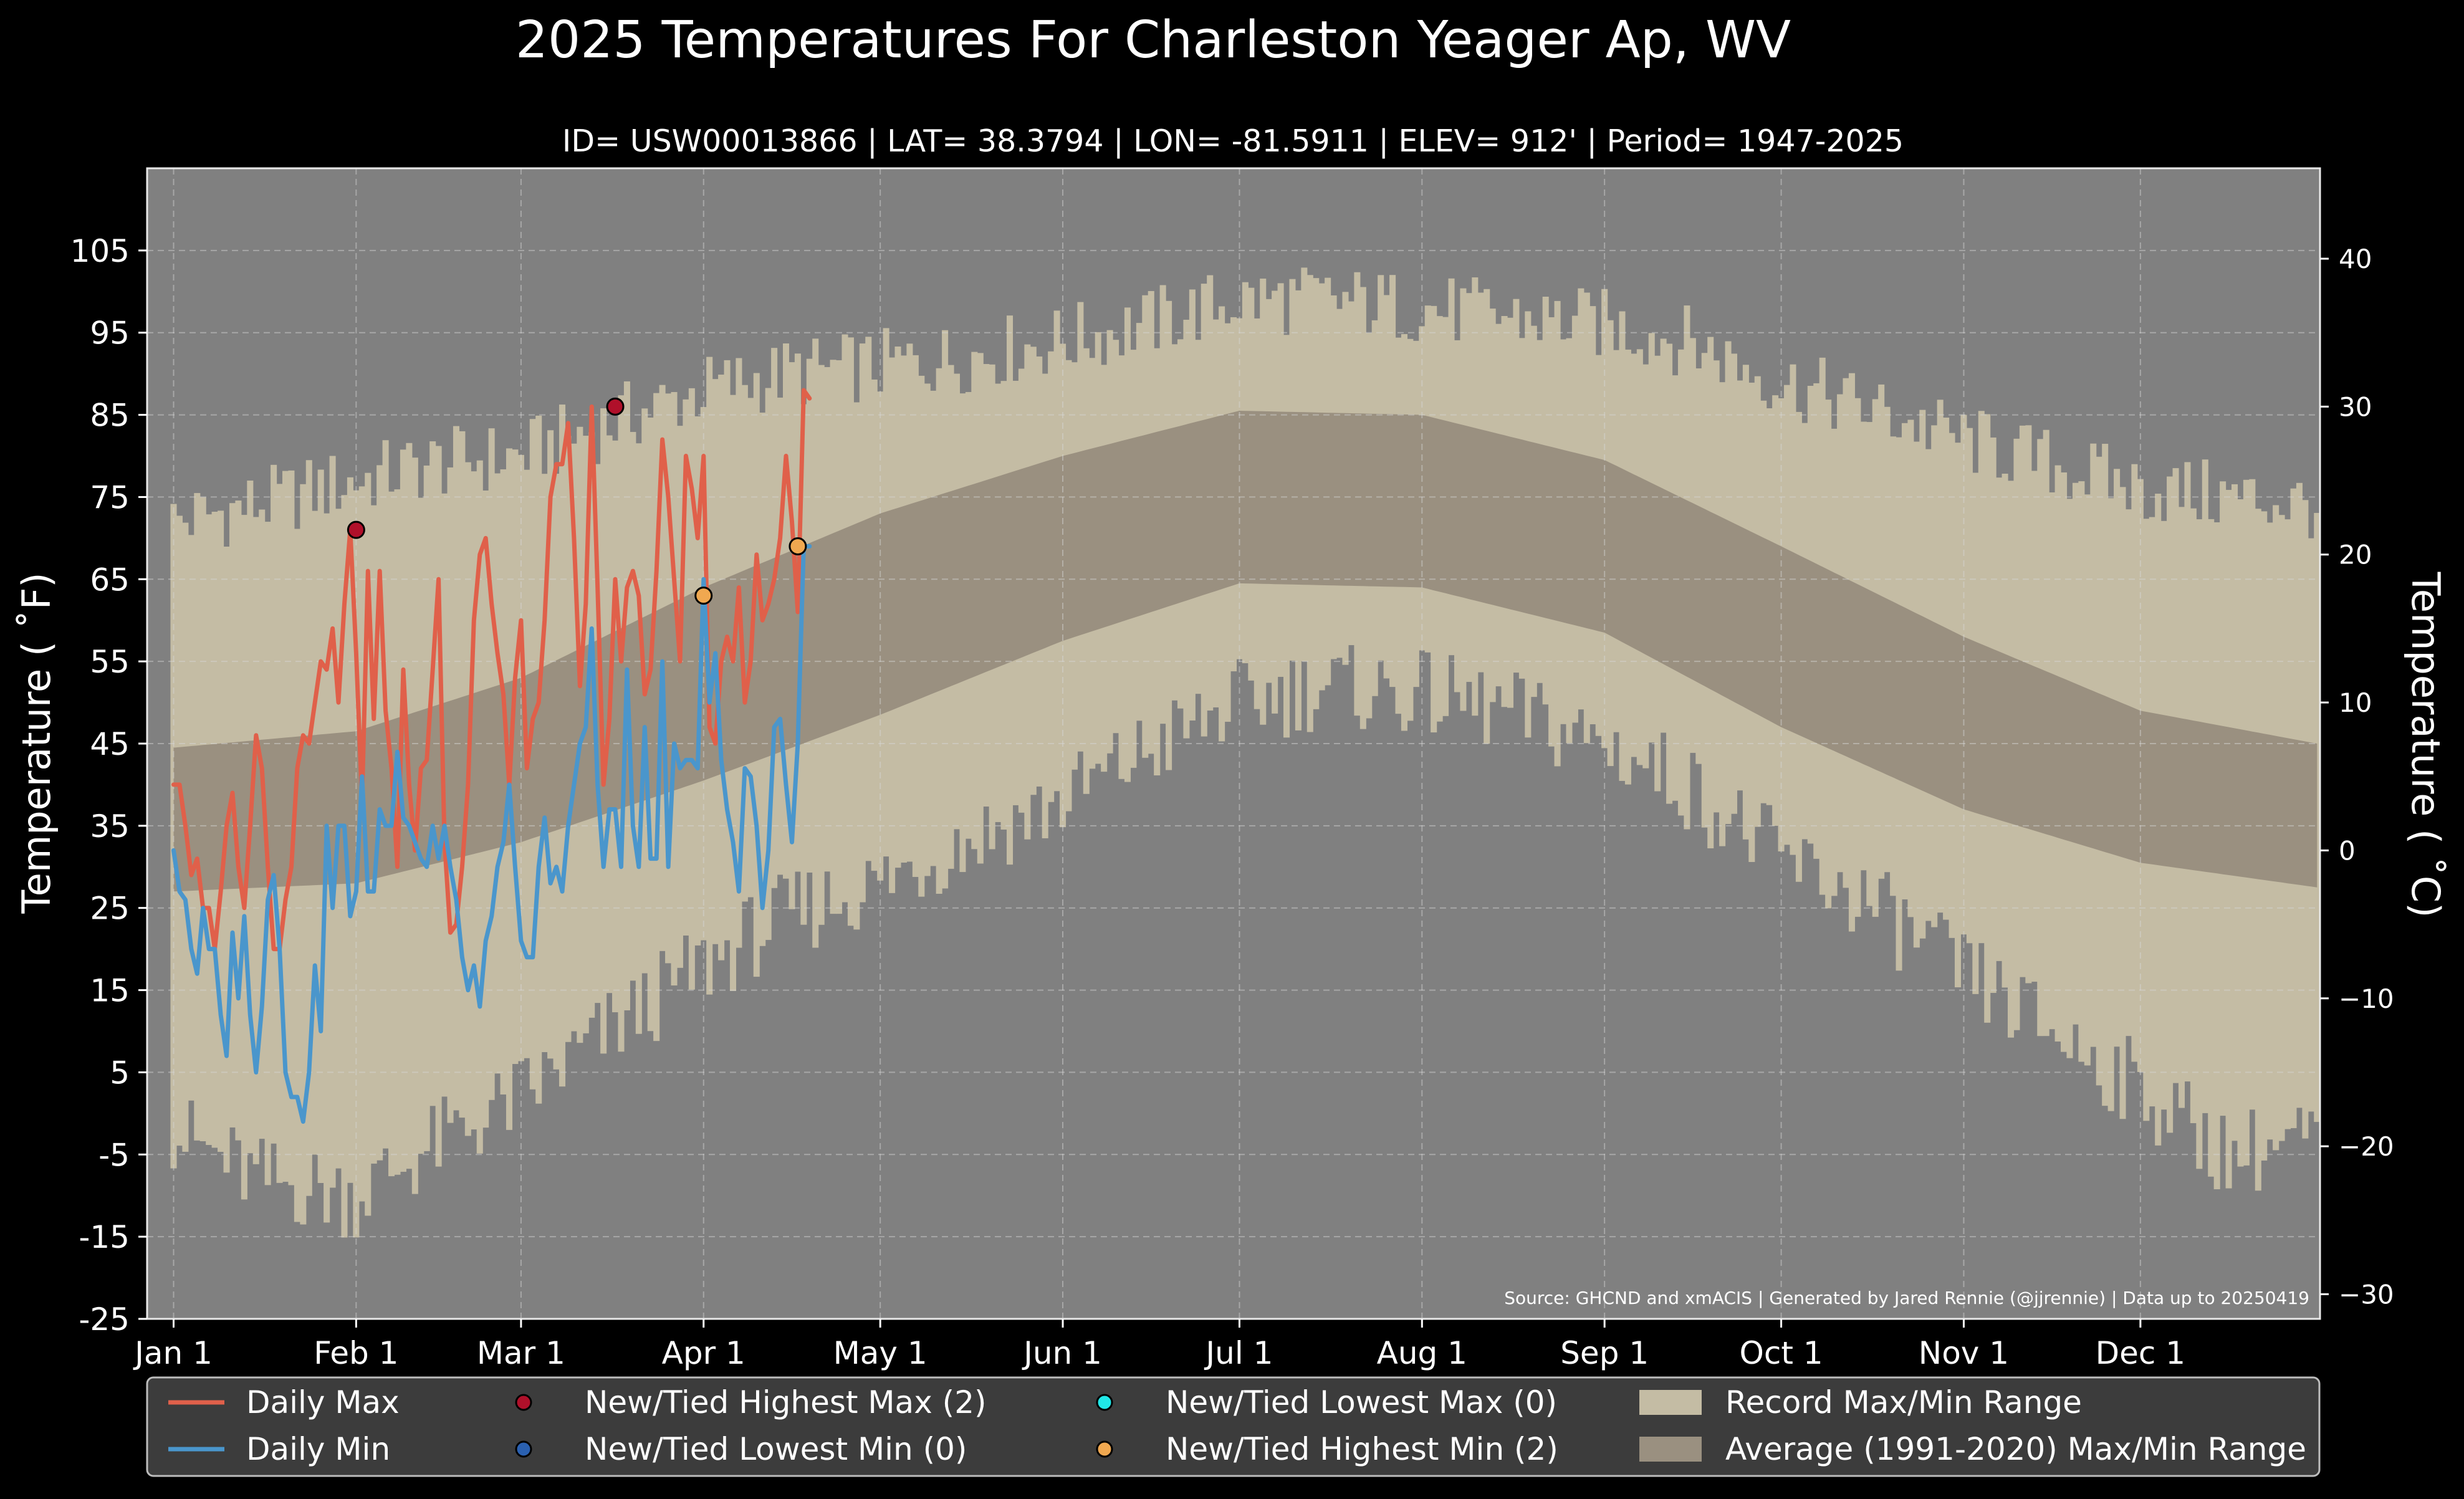  I want to click on y-tick-label: 65, so click(110, 580).